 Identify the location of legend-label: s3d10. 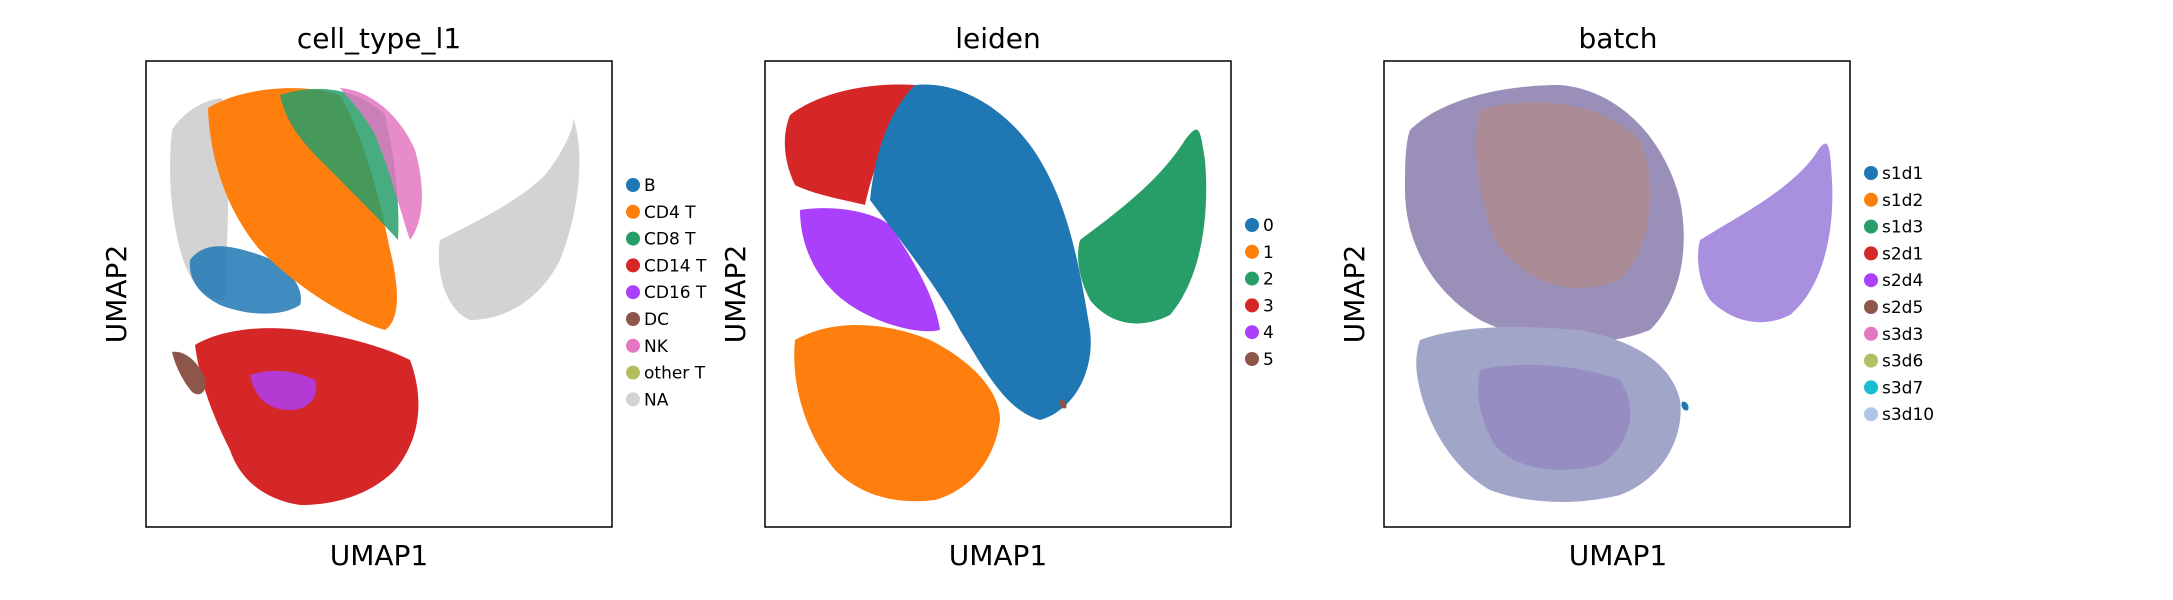
(1908, 415).